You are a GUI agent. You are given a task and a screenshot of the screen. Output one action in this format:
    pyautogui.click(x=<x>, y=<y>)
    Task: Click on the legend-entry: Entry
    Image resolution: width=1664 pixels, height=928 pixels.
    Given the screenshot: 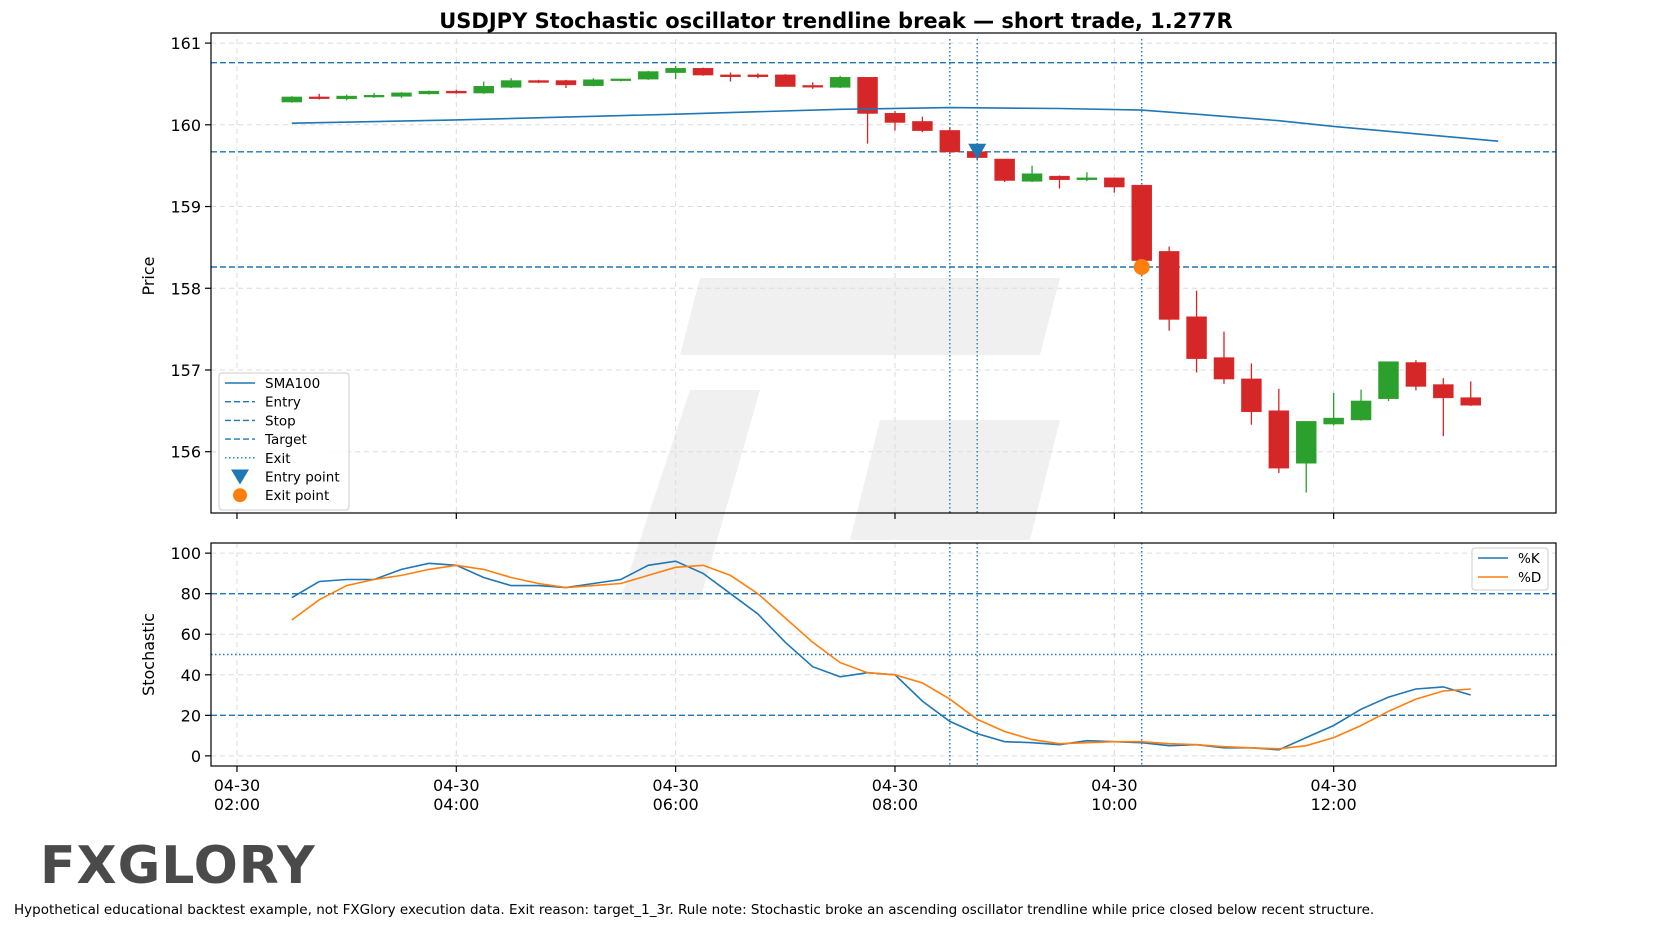 What is the action you would take?
    pyautogui.click(x=263, y=403)
    